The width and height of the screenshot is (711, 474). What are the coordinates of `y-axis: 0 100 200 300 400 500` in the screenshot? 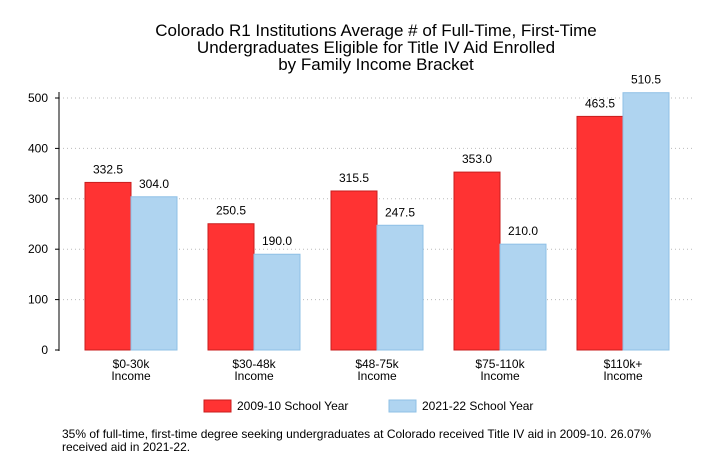 It's located at (44, 224).